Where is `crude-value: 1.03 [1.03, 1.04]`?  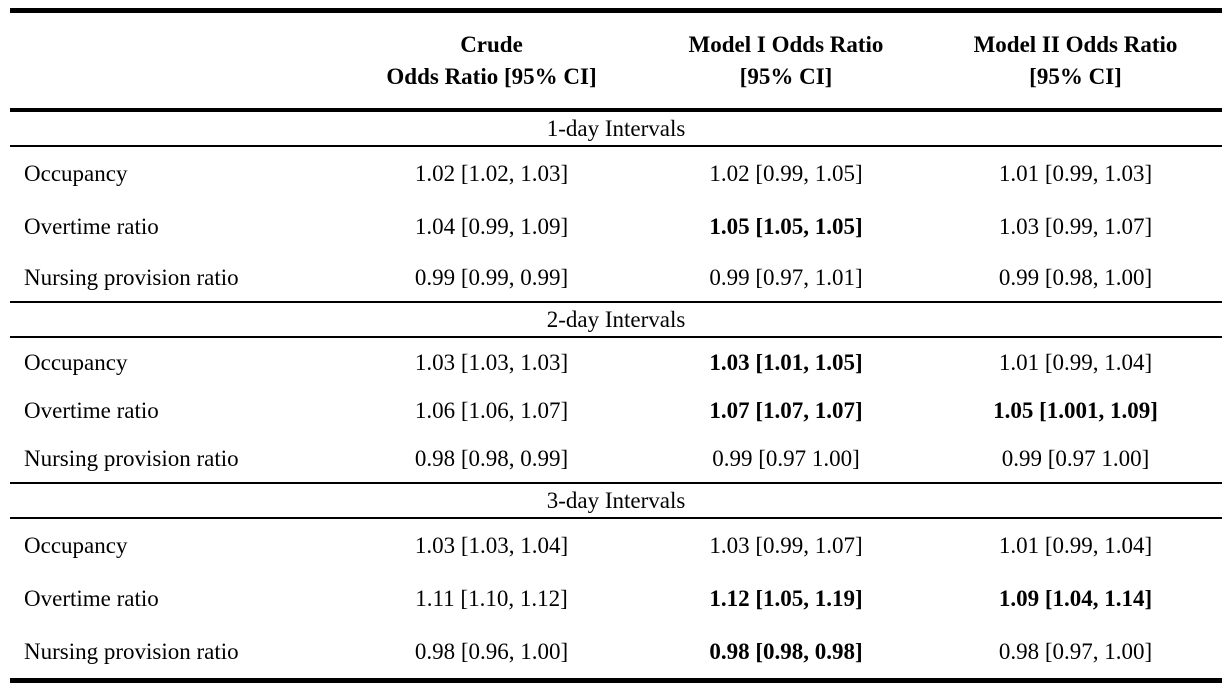 crude-value: 1.03 [1.03, 1.04] is located at coordinates (491, 545).